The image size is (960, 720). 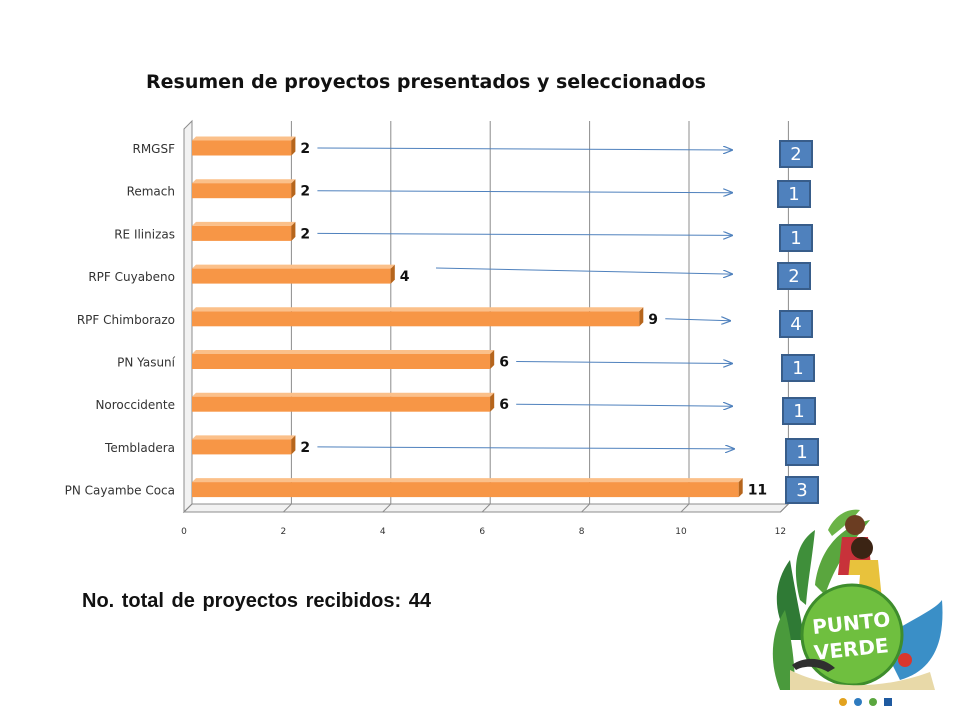 What do you see at coordinates (780, 532) in the screenshot?
I see `x-tick-label: 12` at bounding box center [780, 532].